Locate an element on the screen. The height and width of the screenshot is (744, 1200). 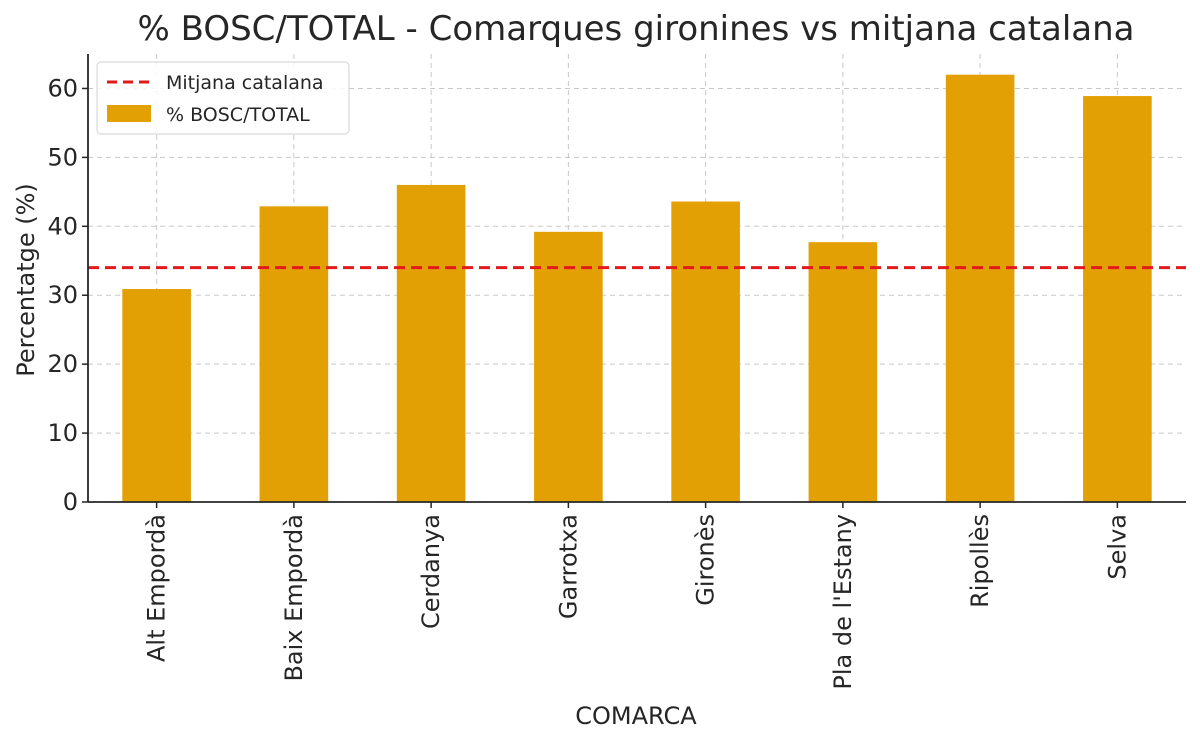
x-tick-label: Selva is located at coordinates (1117, 547).